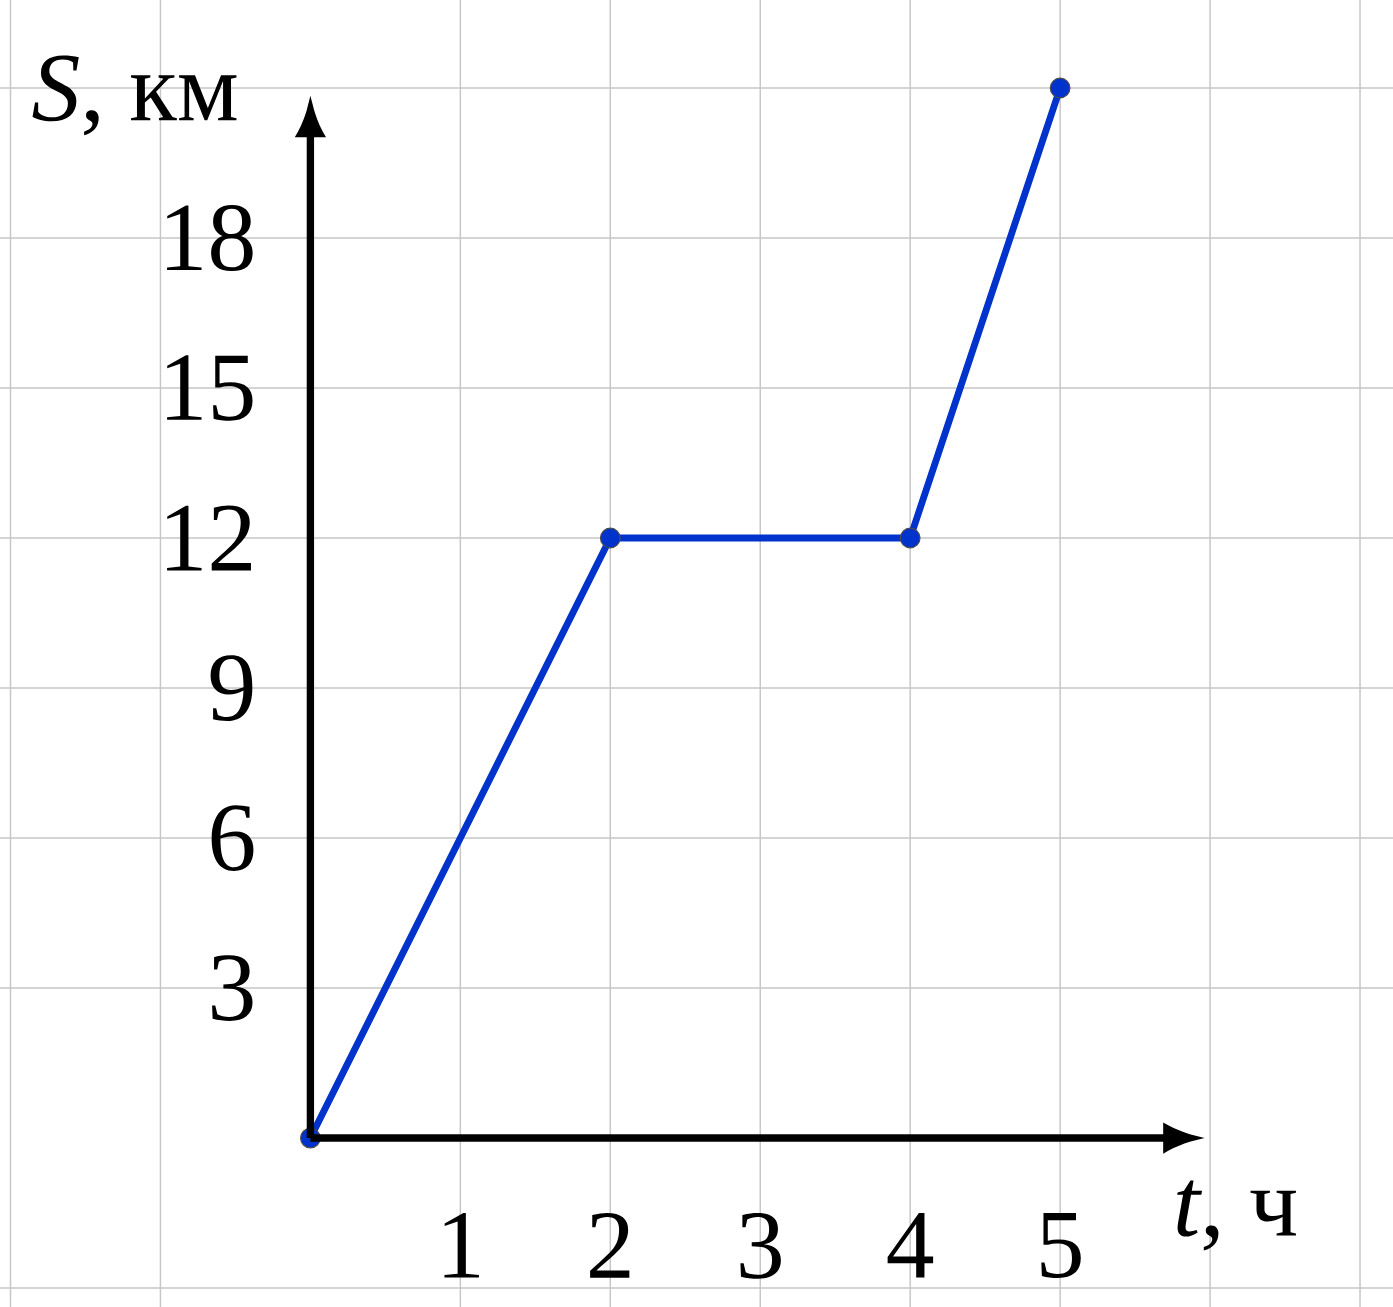 Image resolution: width=1393 pixels, height=1307 pixels. I want to click on x-axis-title: t, ч, so click(1236, 1215).